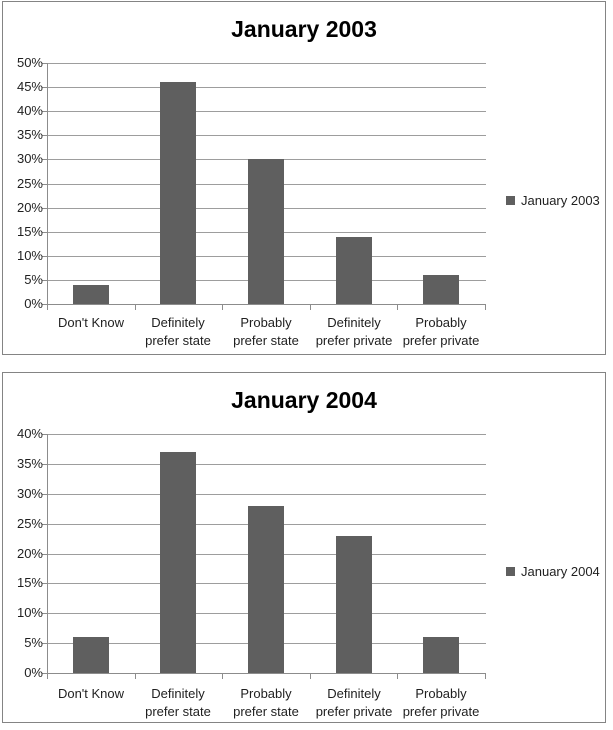 This screenshot has height=730, width=613. I want to click on chart-title: January 2004, so click(304, 400).